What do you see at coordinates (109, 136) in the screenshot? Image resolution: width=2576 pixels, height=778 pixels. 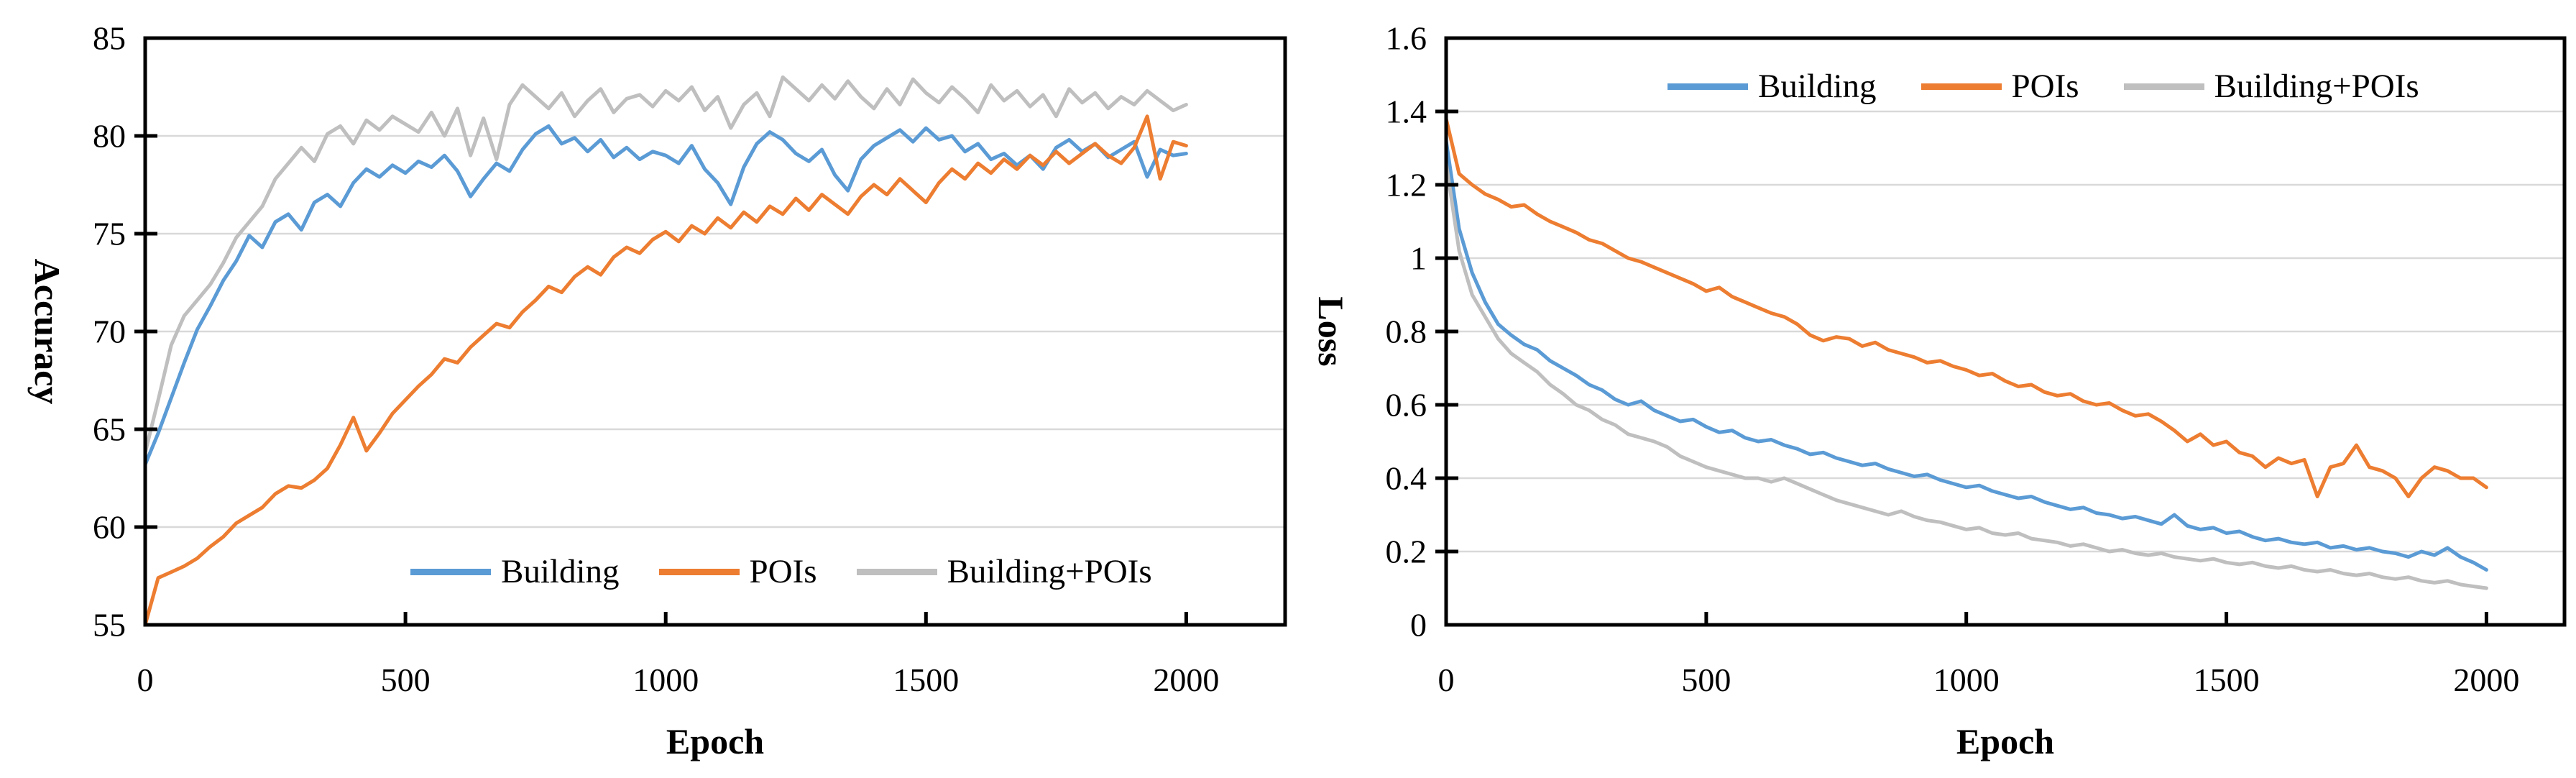 I see `svg-text: 80` at bounding box center [109, 136].